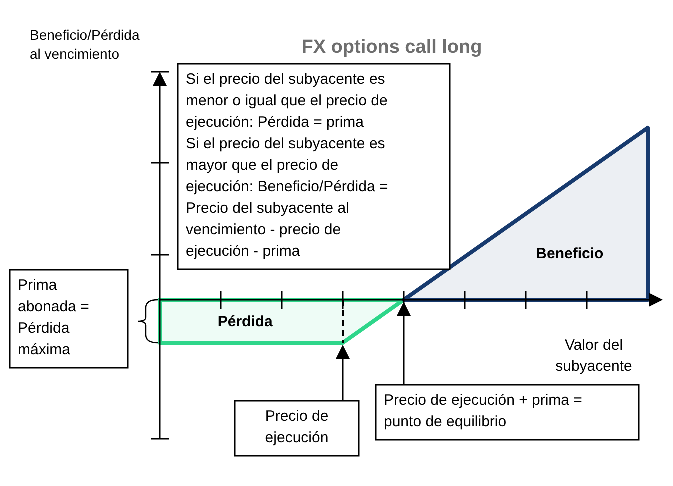 The width and height of the screenshot is (673, 486). What do you see at coordinates (570, 254) in the screenshot?
I see `series-label: Beneficio` at bounding box center [570, 254].